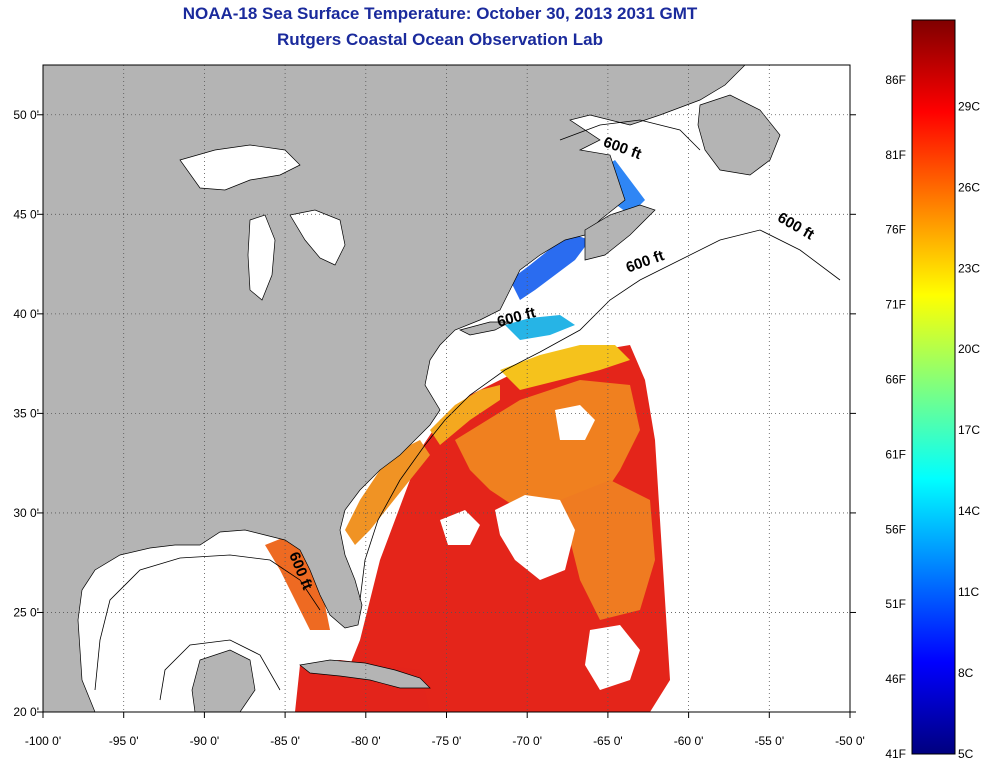 This screenshot has width=984, height=770. What do you see at coordinates (26, 314) in the screenshot?
I see `lat-tick-label: 40 0'` at bounding box center [26, 314].